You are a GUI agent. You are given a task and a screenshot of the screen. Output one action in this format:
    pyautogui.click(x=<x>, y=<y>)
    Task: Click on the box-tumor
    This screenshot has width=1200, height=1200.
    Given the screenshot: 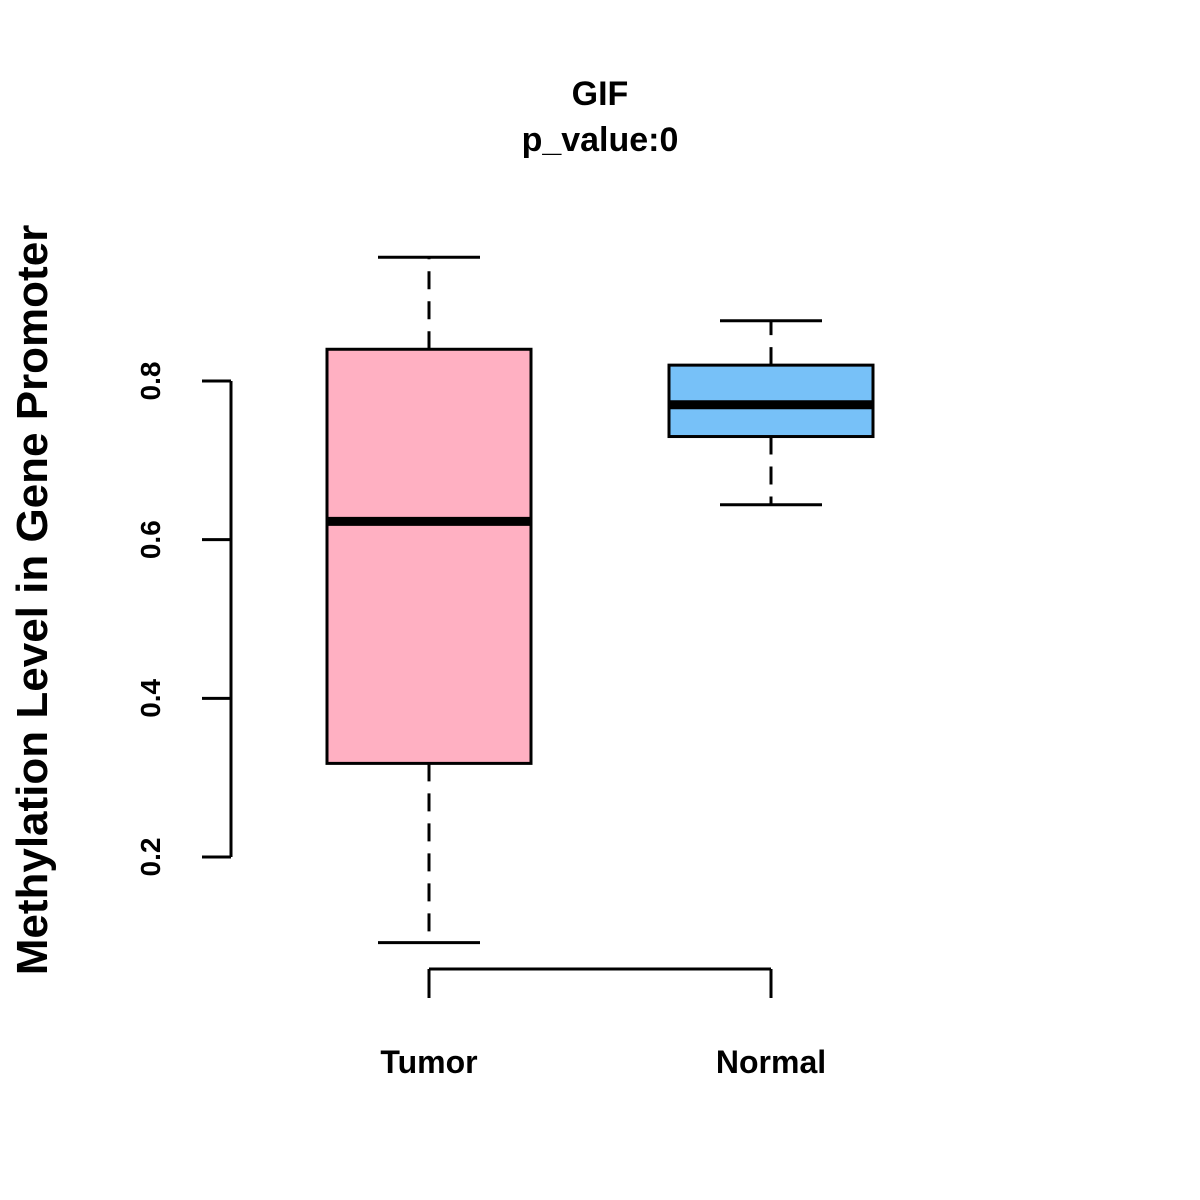 What is the action you would take?
    pyautogui.click(x=429, y=600)
    